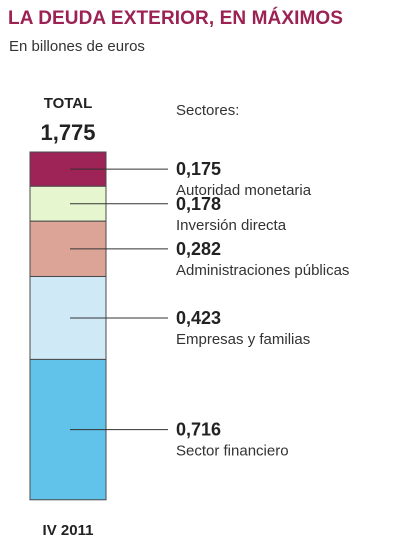  Describe the element at coordinates (207, 110) in the screenshot. I see `legend-title: Sectores:` at that location.